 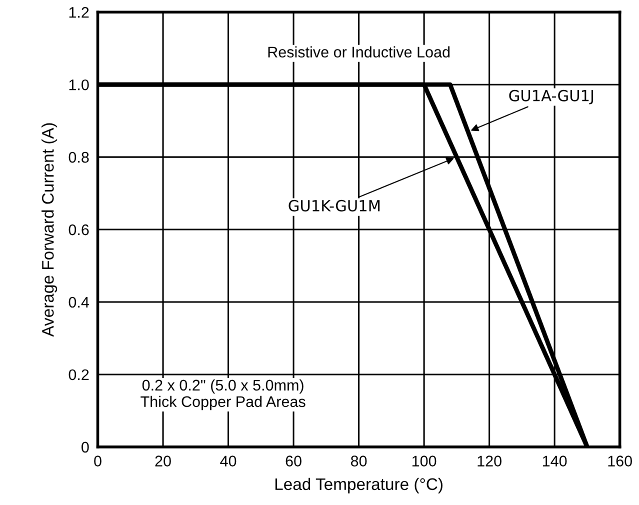 What do you see at coordinates (79, 84) in the screenshot?
I see `y-tick-label: 1.0` at bounding box center [79, 84].